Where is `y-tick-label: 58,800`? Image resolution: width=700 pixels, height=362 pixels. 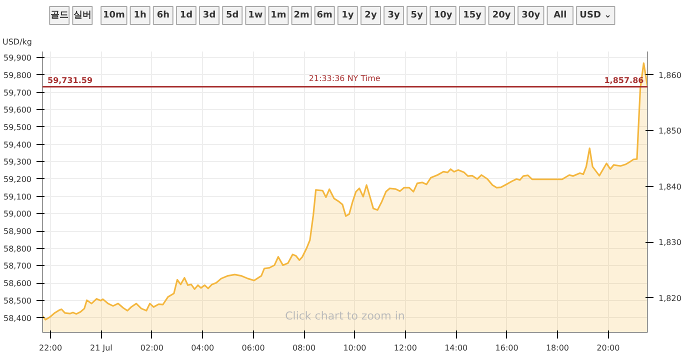 y-tick-label: 58,800 is located at coordinates (18, 249).